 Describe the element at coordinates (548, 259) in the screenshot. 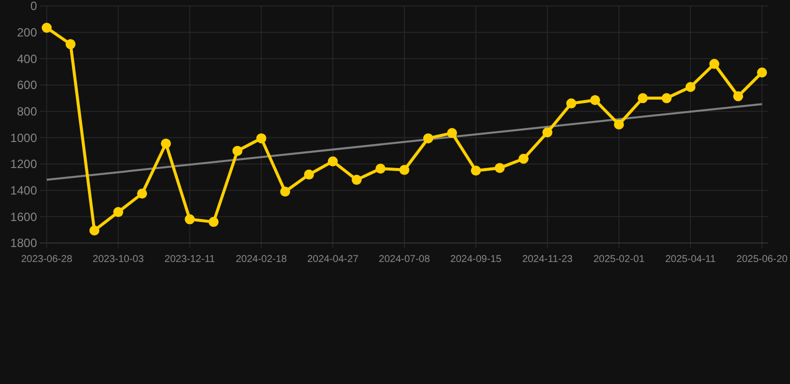

I see `x-tick-label: 2024-11-23` at that location.